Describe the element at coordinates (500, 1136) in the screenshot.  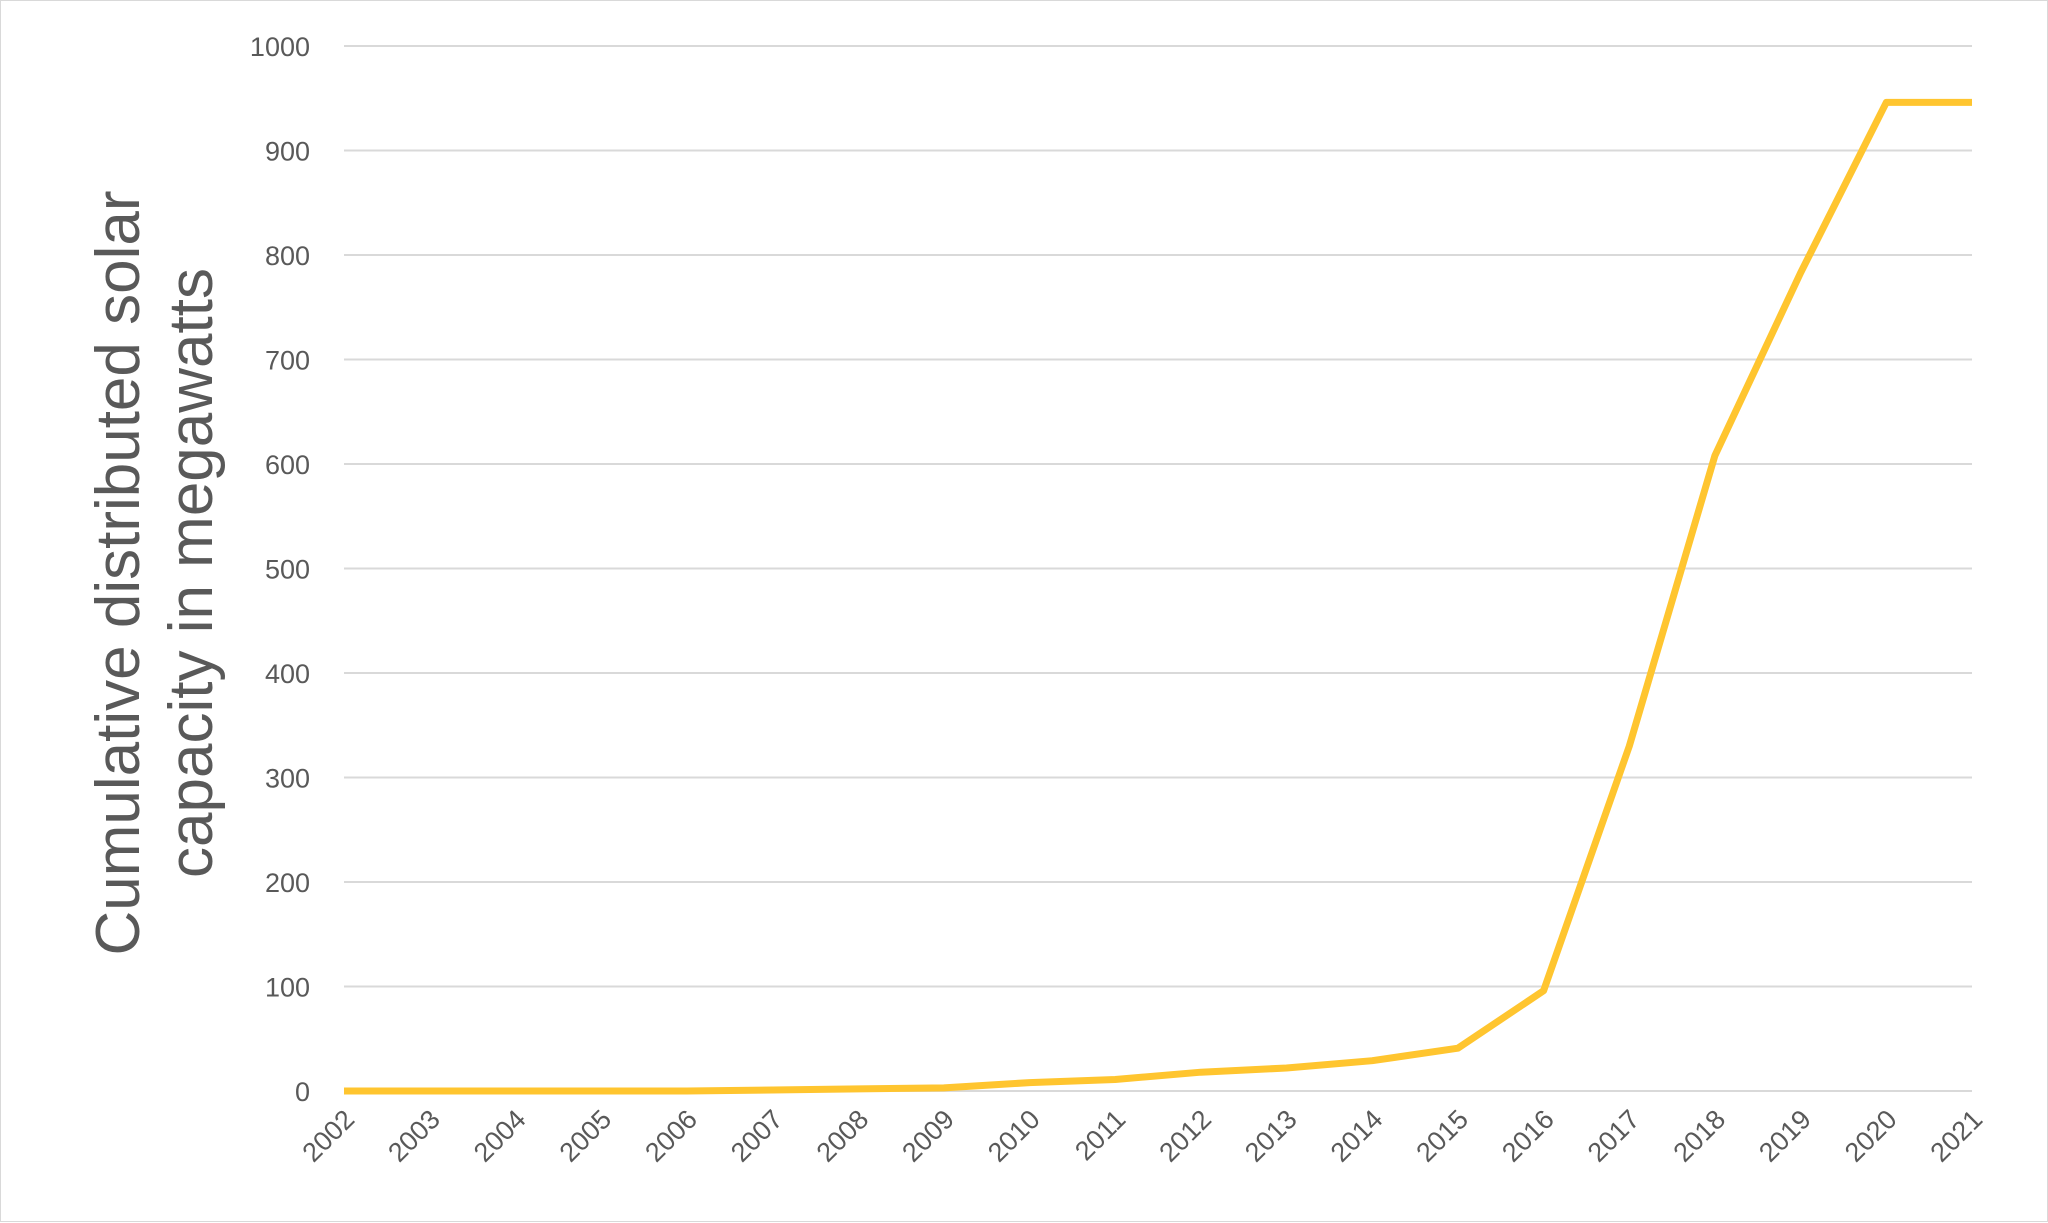
I see `x-tick-label-2004: 2004` at that location.